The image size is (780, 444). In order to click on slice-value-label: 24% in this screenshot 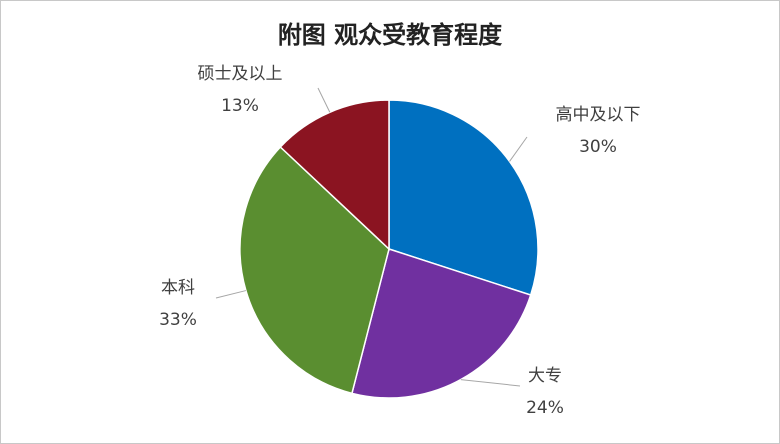, I will do `click(545, 408)`.